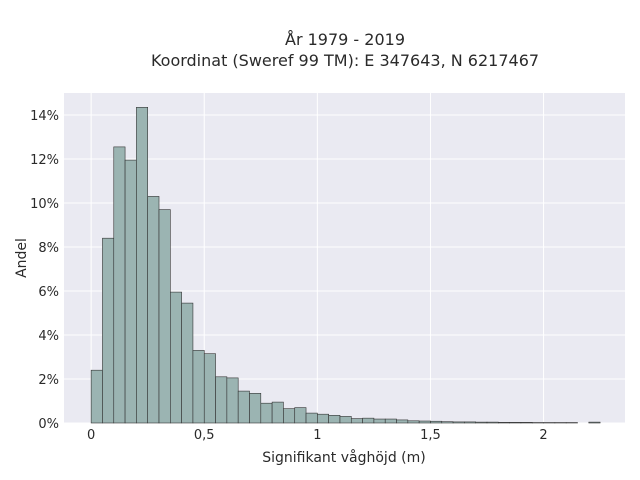 This screenshot has height=480, width=640. Describe the element at coordinates (343, 457) in the screenshot. I see `x-axis-label: Signifikant våghöjd (m)` at that location.